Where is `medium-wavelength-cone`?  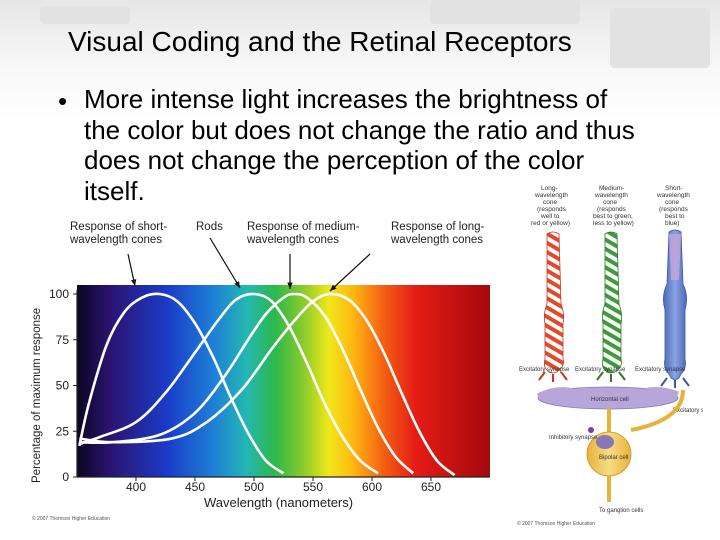 medium-wavelength-cone is located at coordinates (612, 302).